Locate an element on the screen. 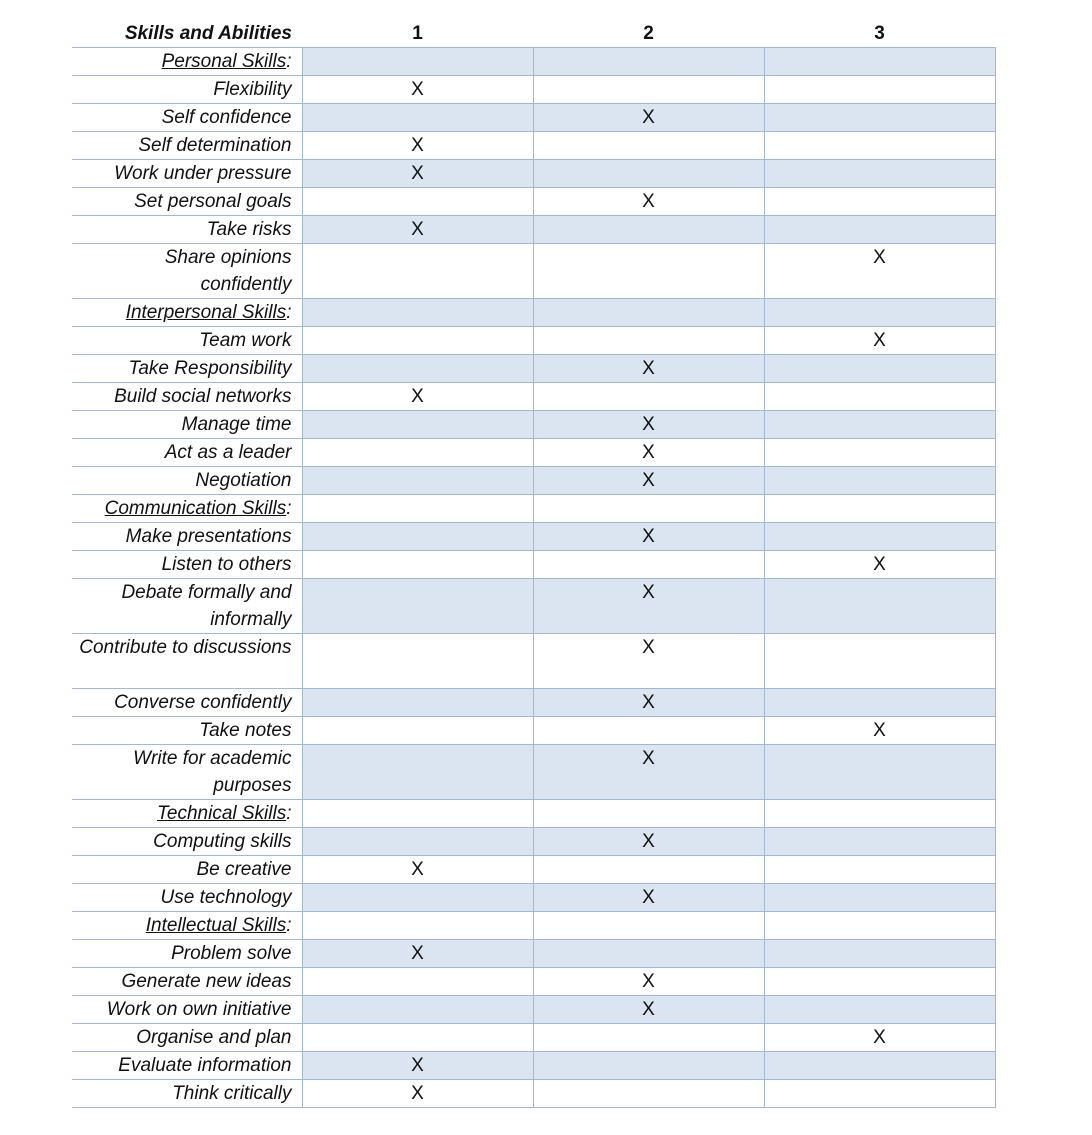 The image size is (1092, 1135). table-row: Make presentations X is located at coordinates (534, 536).